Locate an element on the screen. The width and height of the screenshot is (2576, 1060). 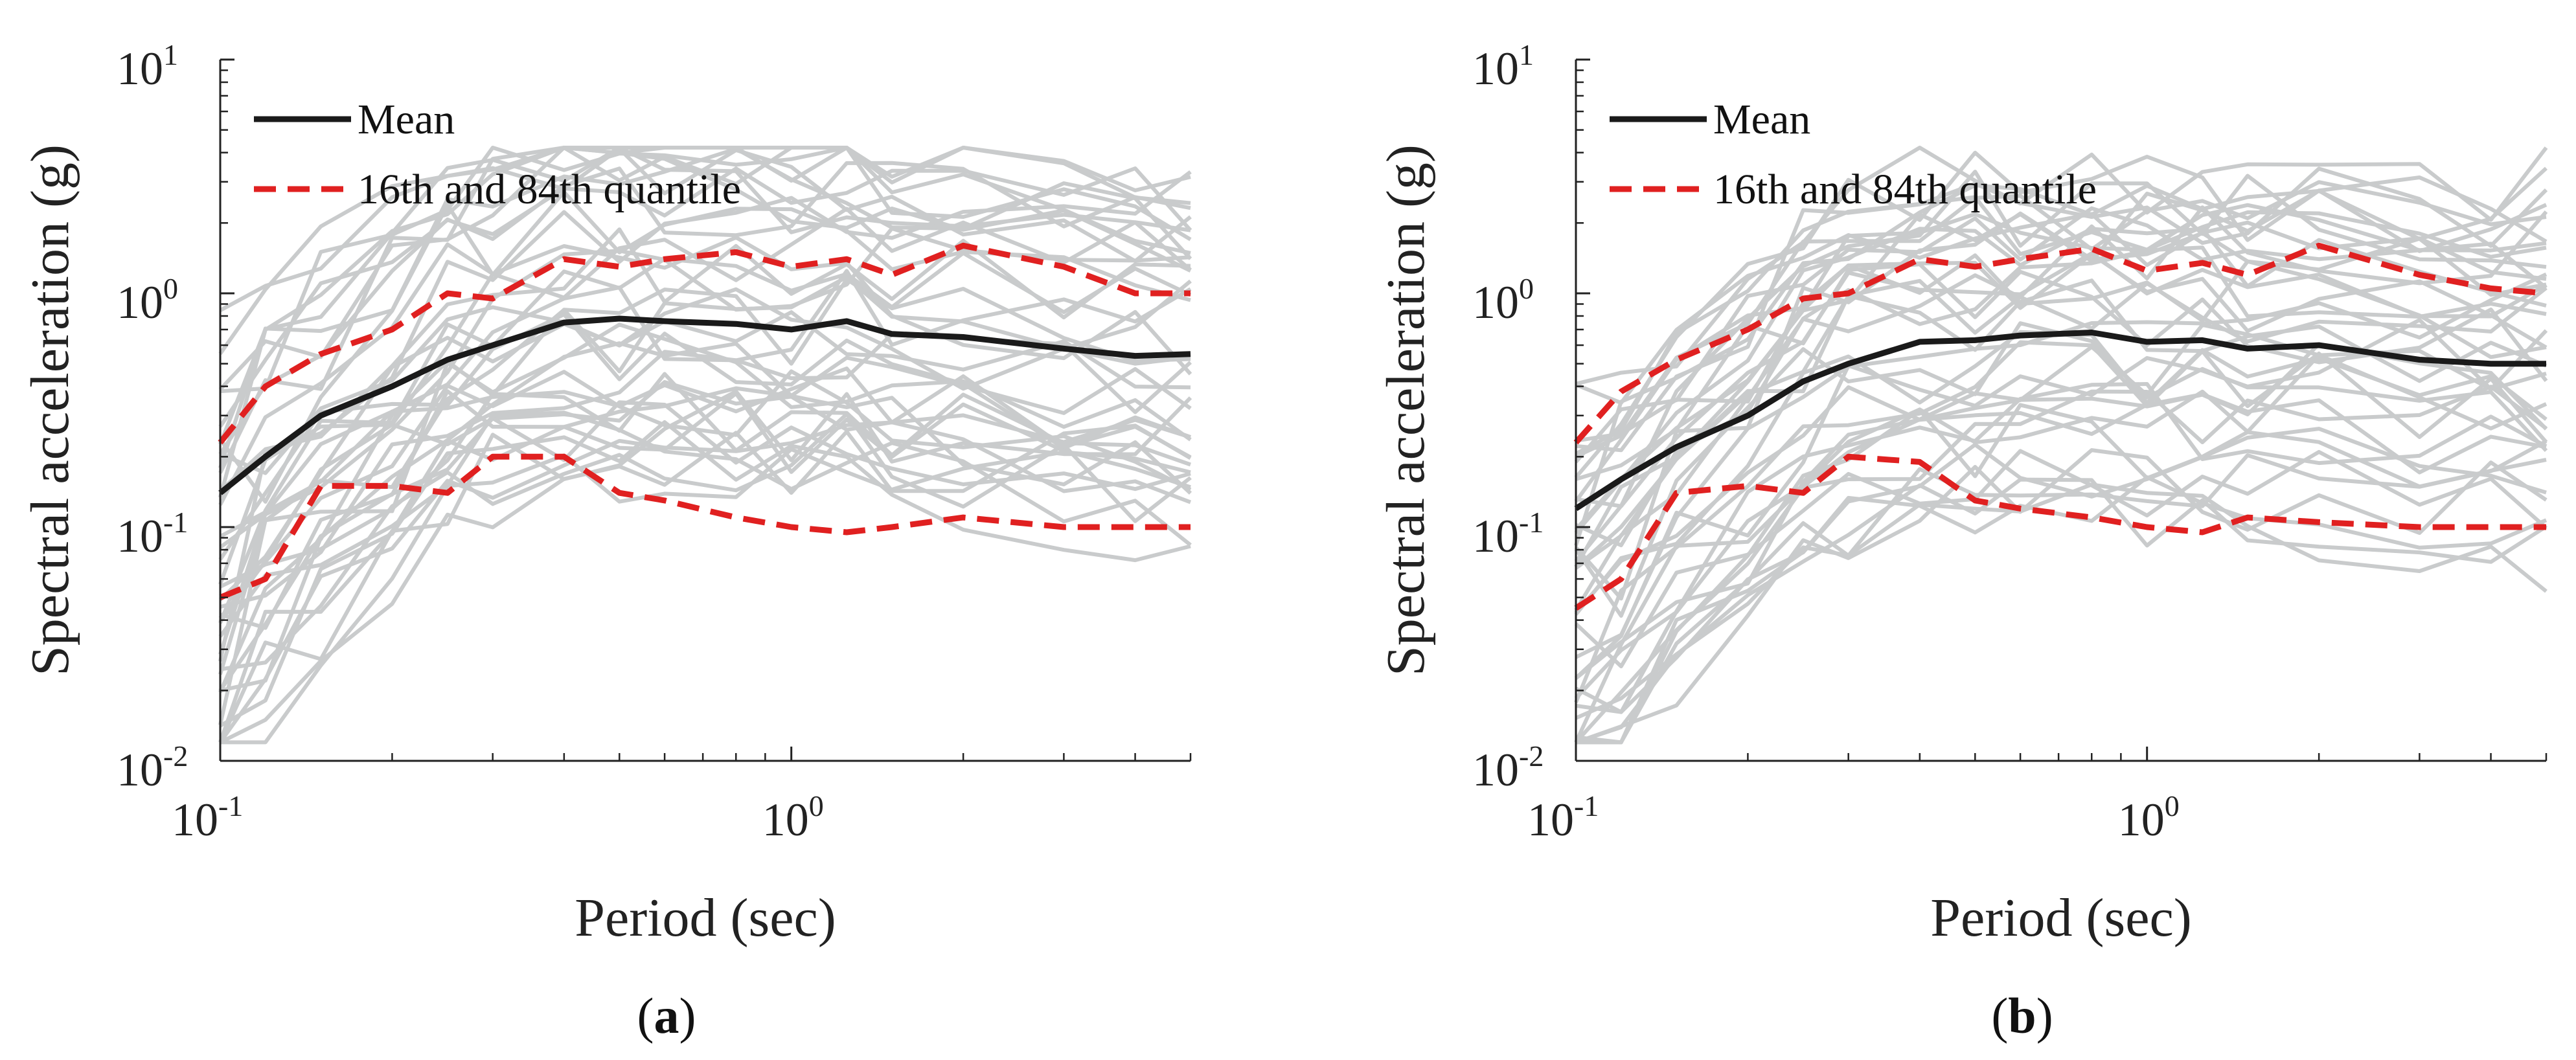
series-lines-b is located at coordinates (2060, 426).